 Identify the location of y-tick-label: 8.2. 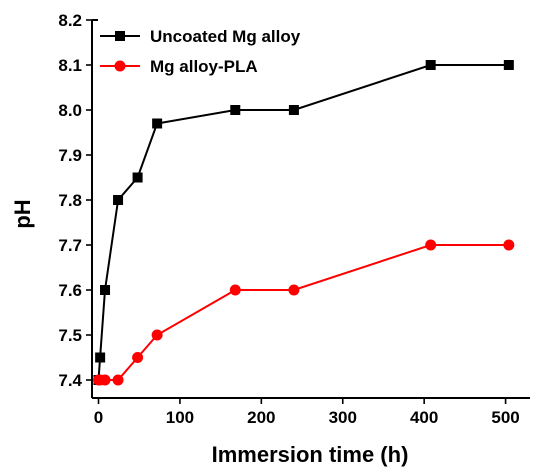
(70, 20).